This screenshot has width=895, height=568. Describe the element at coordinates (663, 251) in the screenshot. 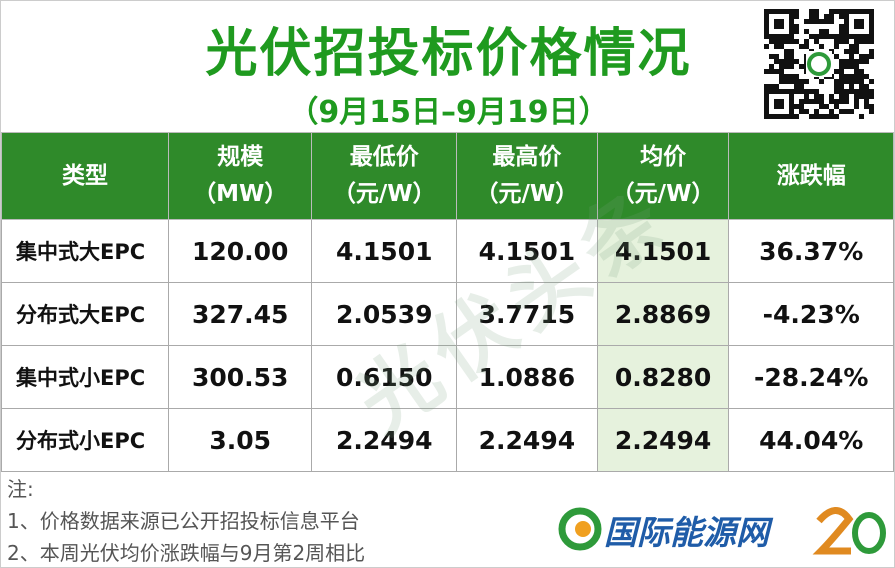

I see `table-cell: 4.1501` at that location.